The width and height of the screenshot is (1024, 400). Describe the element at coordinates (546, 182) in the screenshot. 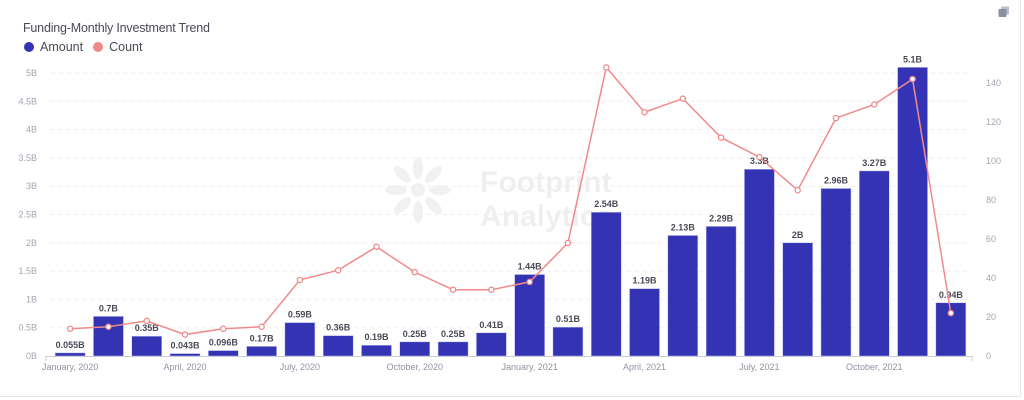

I see `watermark-text: Footprint` at that location.